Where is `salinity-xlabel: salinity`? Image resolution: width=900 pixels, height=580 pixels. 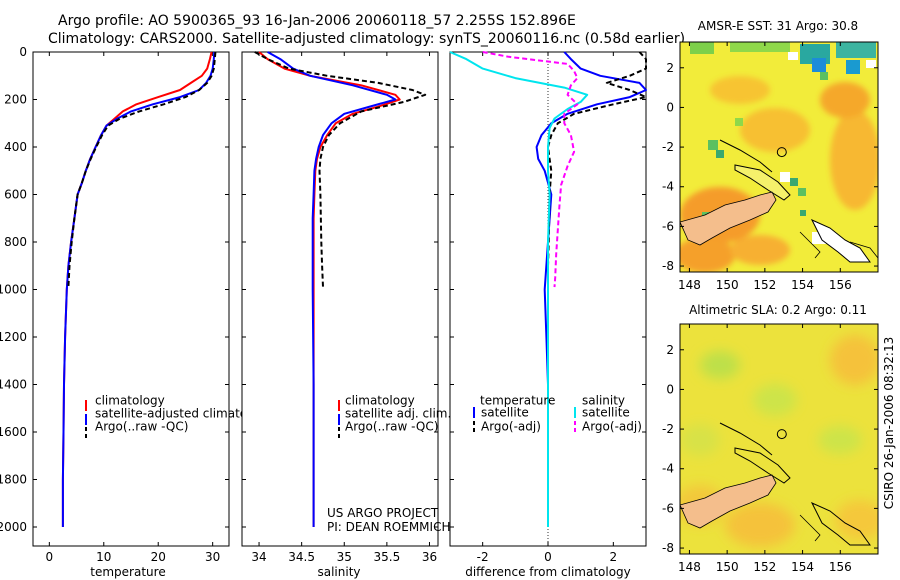
salinity-xlabel: salinity is located at coordinates (338, 572).